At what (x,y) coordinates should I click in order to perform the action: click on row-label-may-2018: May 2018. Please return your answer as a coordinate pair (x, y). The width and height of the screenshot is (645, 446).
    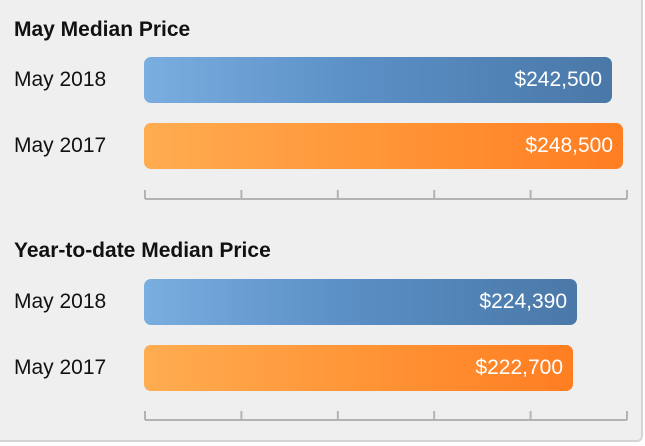
    Looking at the image, I should click on (60, 79).